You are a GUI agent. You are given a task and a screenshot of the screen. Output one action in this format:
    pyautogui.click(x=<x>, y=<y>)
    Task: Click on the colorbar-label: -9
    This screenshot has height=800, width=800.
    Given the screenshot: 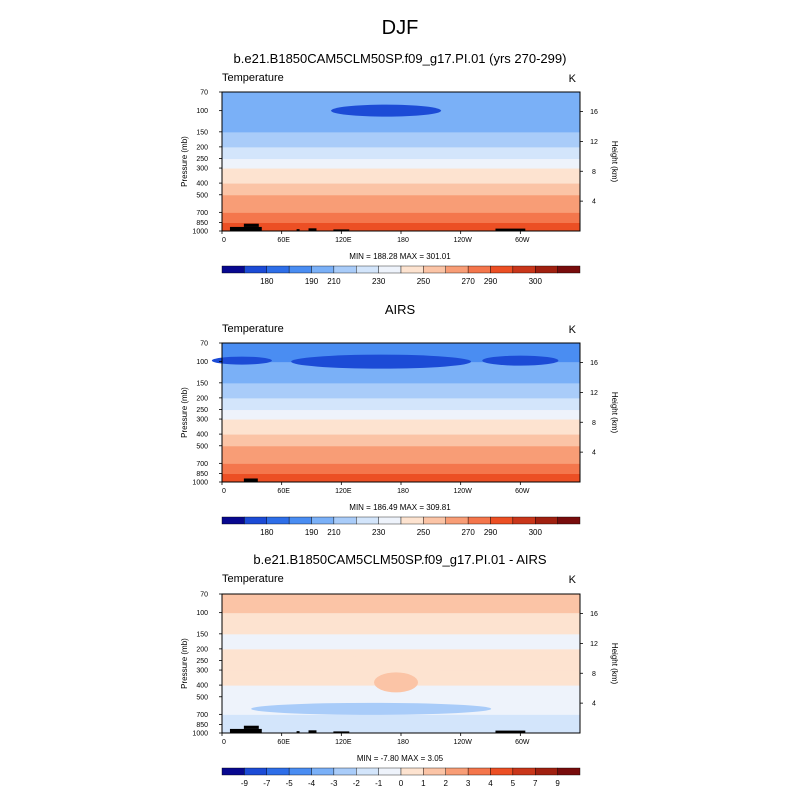 What is the action you would take?
    pyautogui.click(x=245, y=783)
    